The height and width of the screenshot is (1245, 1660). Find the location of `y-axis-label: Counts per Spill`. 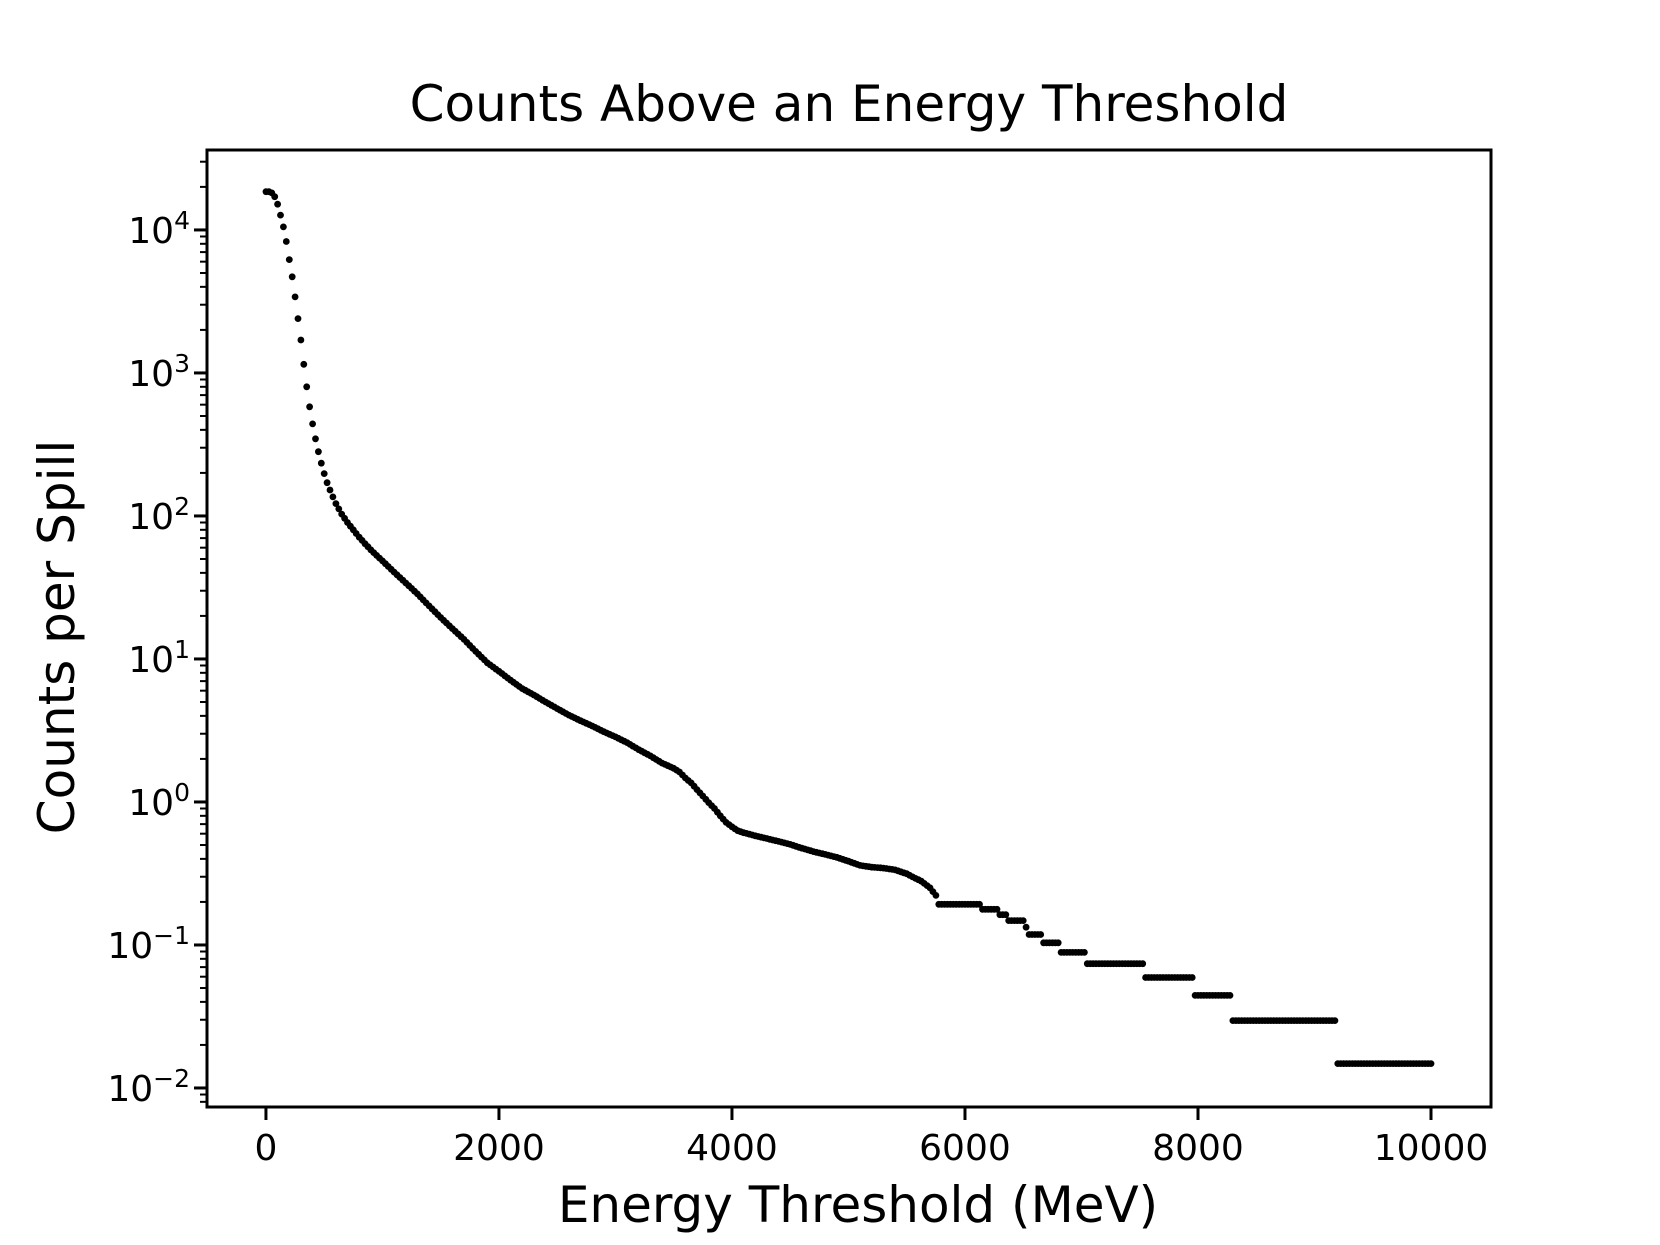

y-axis-label: Counts per Spill is located at coordinates (57, 637).